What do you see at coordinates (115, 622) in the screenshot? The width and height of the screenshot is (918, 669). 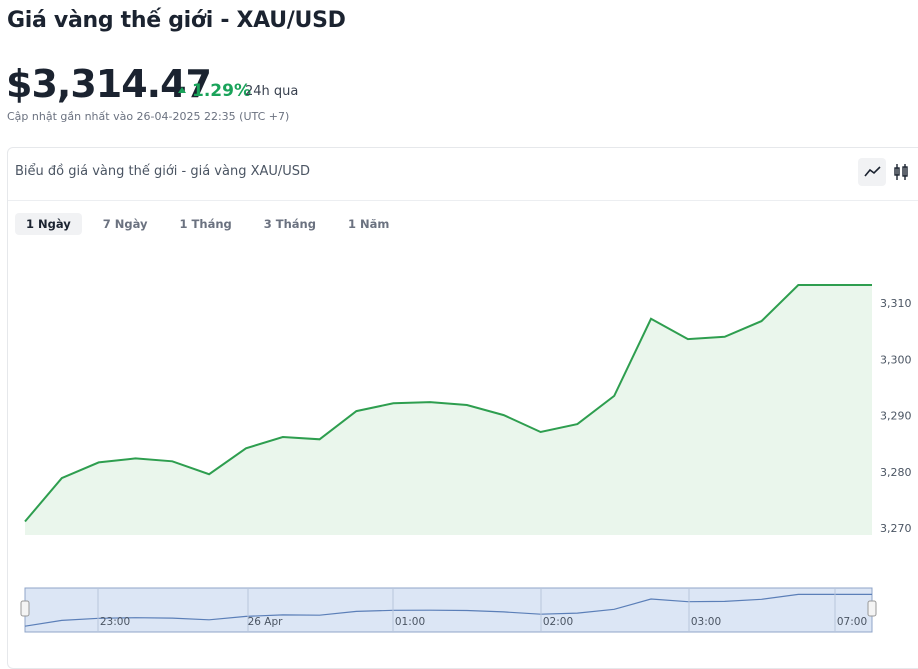 I see `navigator-label: 23:00` at bounding box center [115, 622].